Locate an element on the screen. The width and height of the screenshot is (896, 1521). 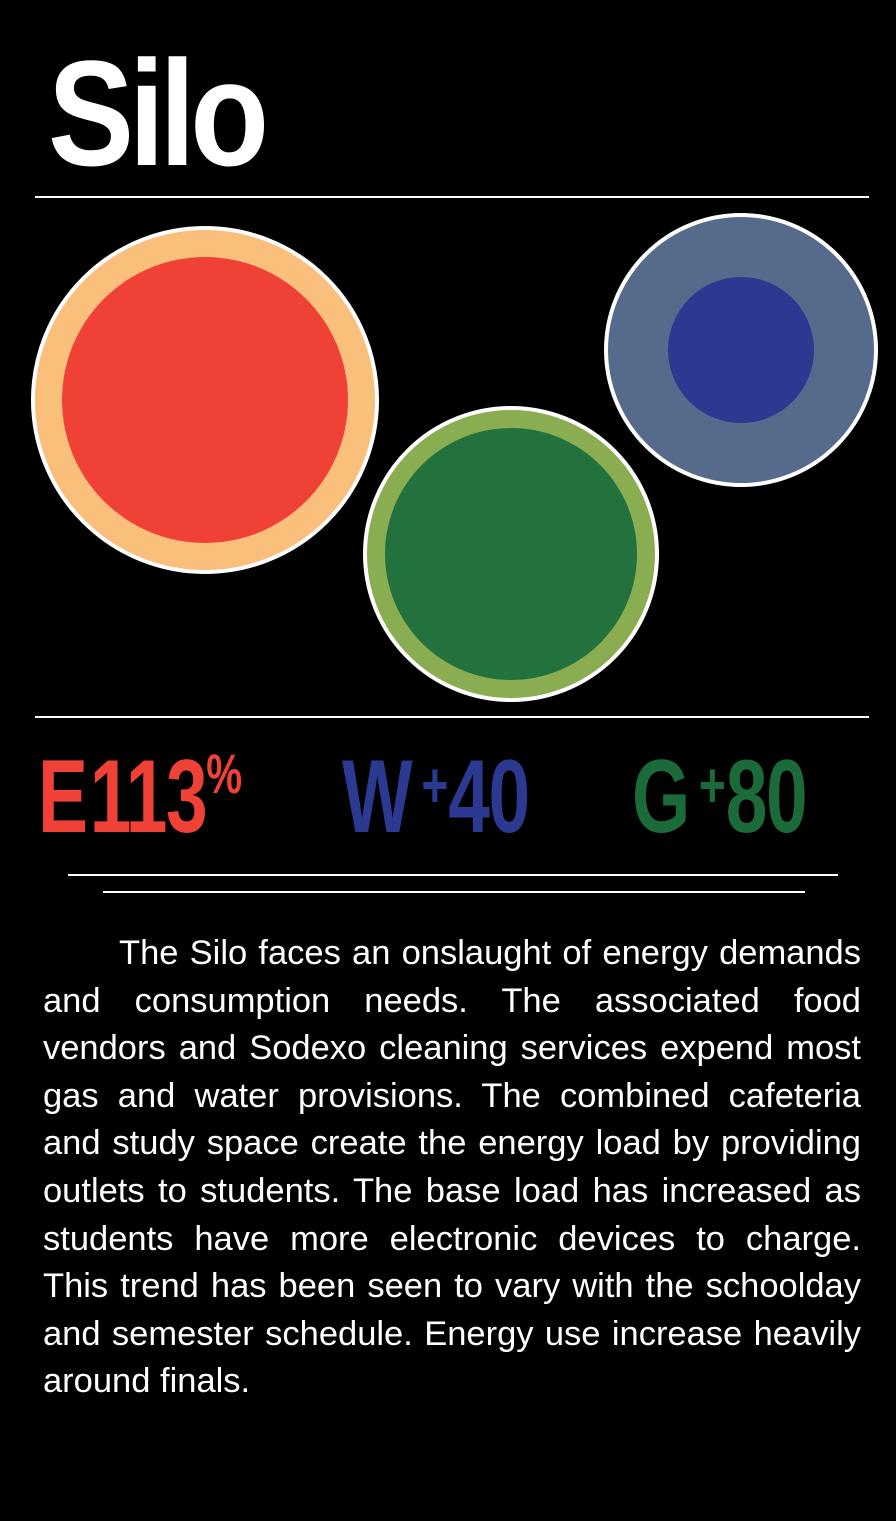
water-circle is located at coordinates (741, 350).